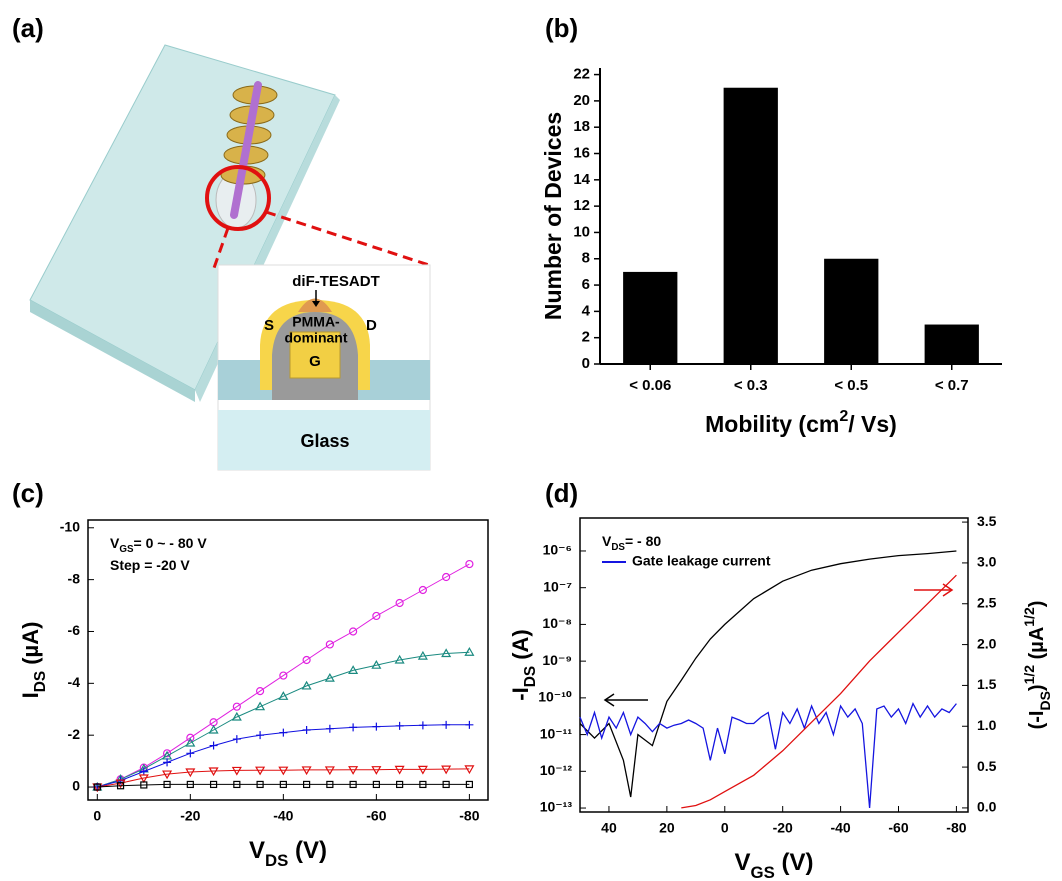  Describe the element at coordinates (751, 385) in the screenshot. I see `x-tick-label: < 0.3` at that location.